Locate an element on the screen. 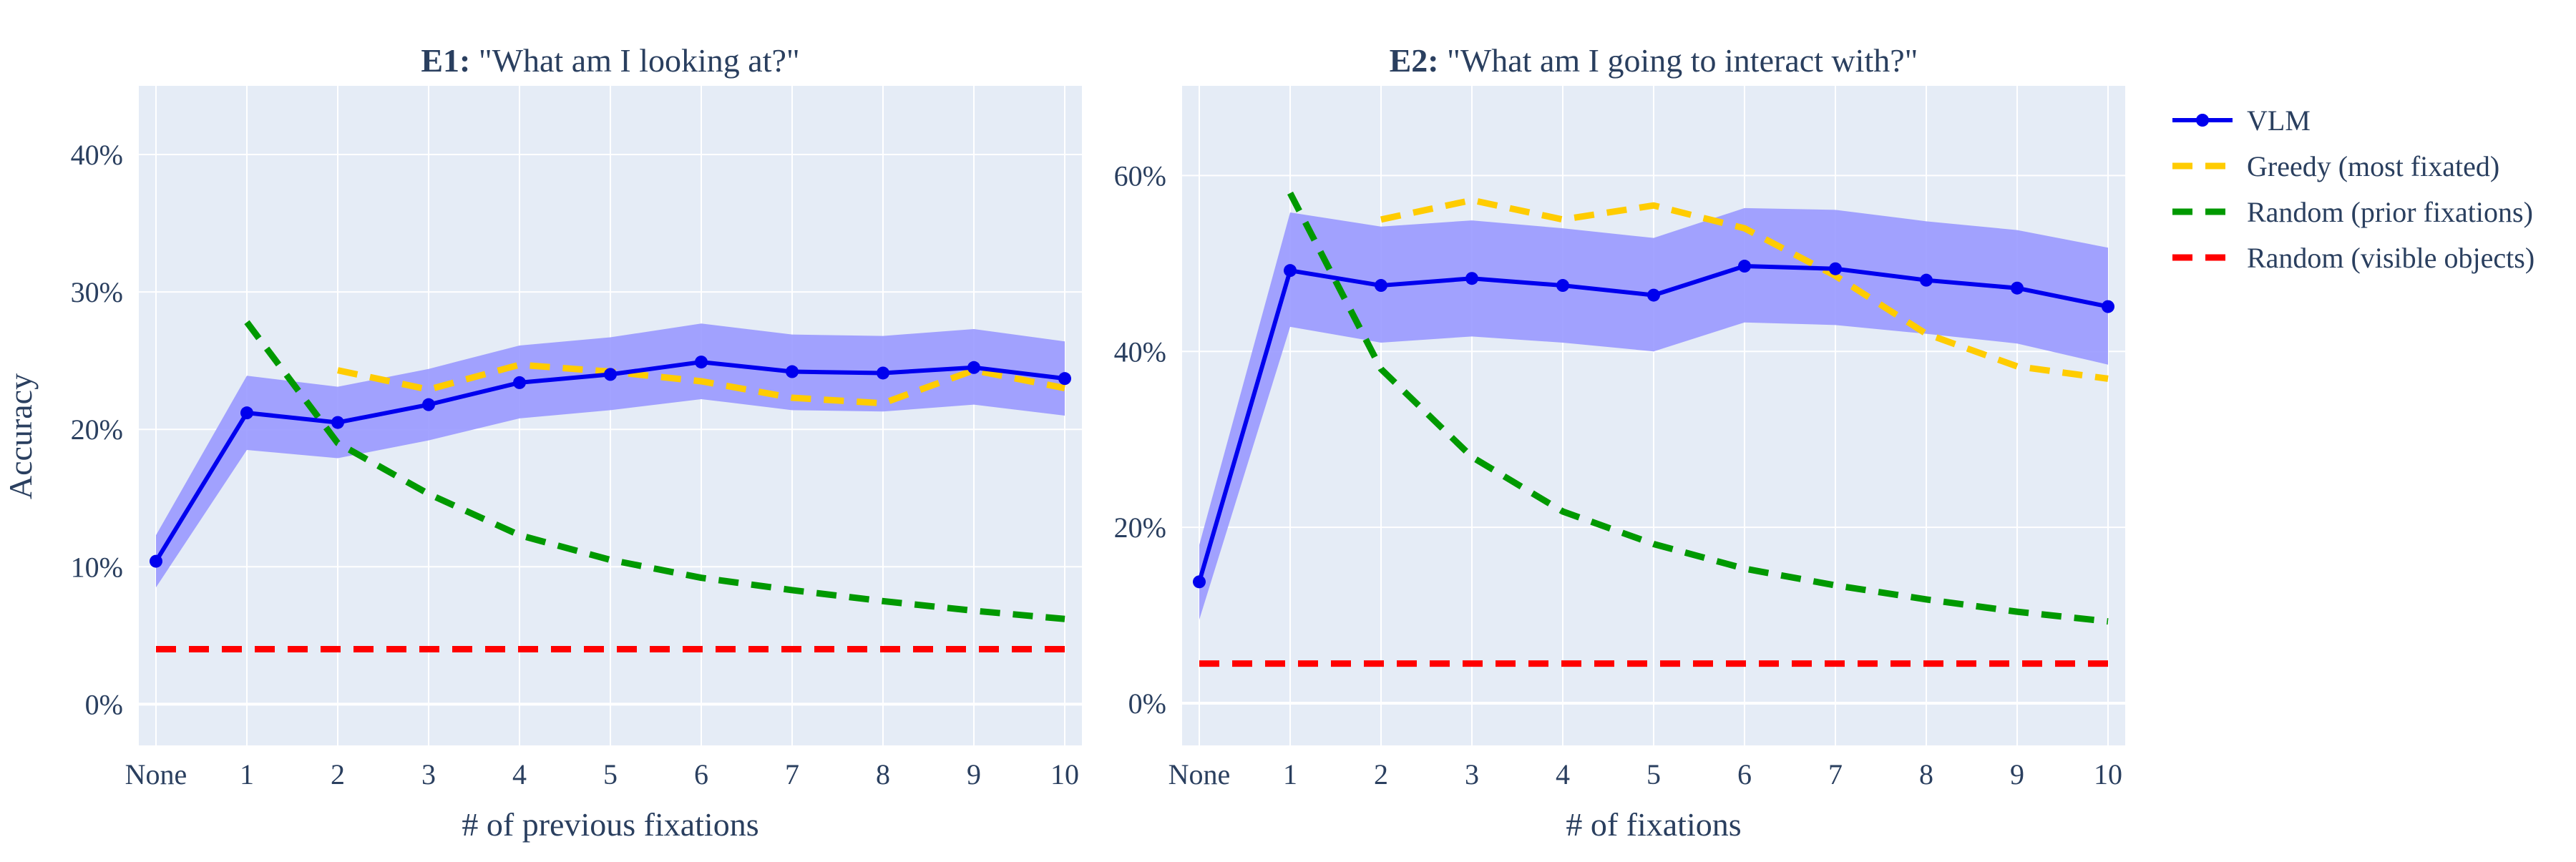 Image resolution: width=2576 pixels, height=862 pixels. legend-label: Random (visible objects) is located at coordinates (2390, 258).